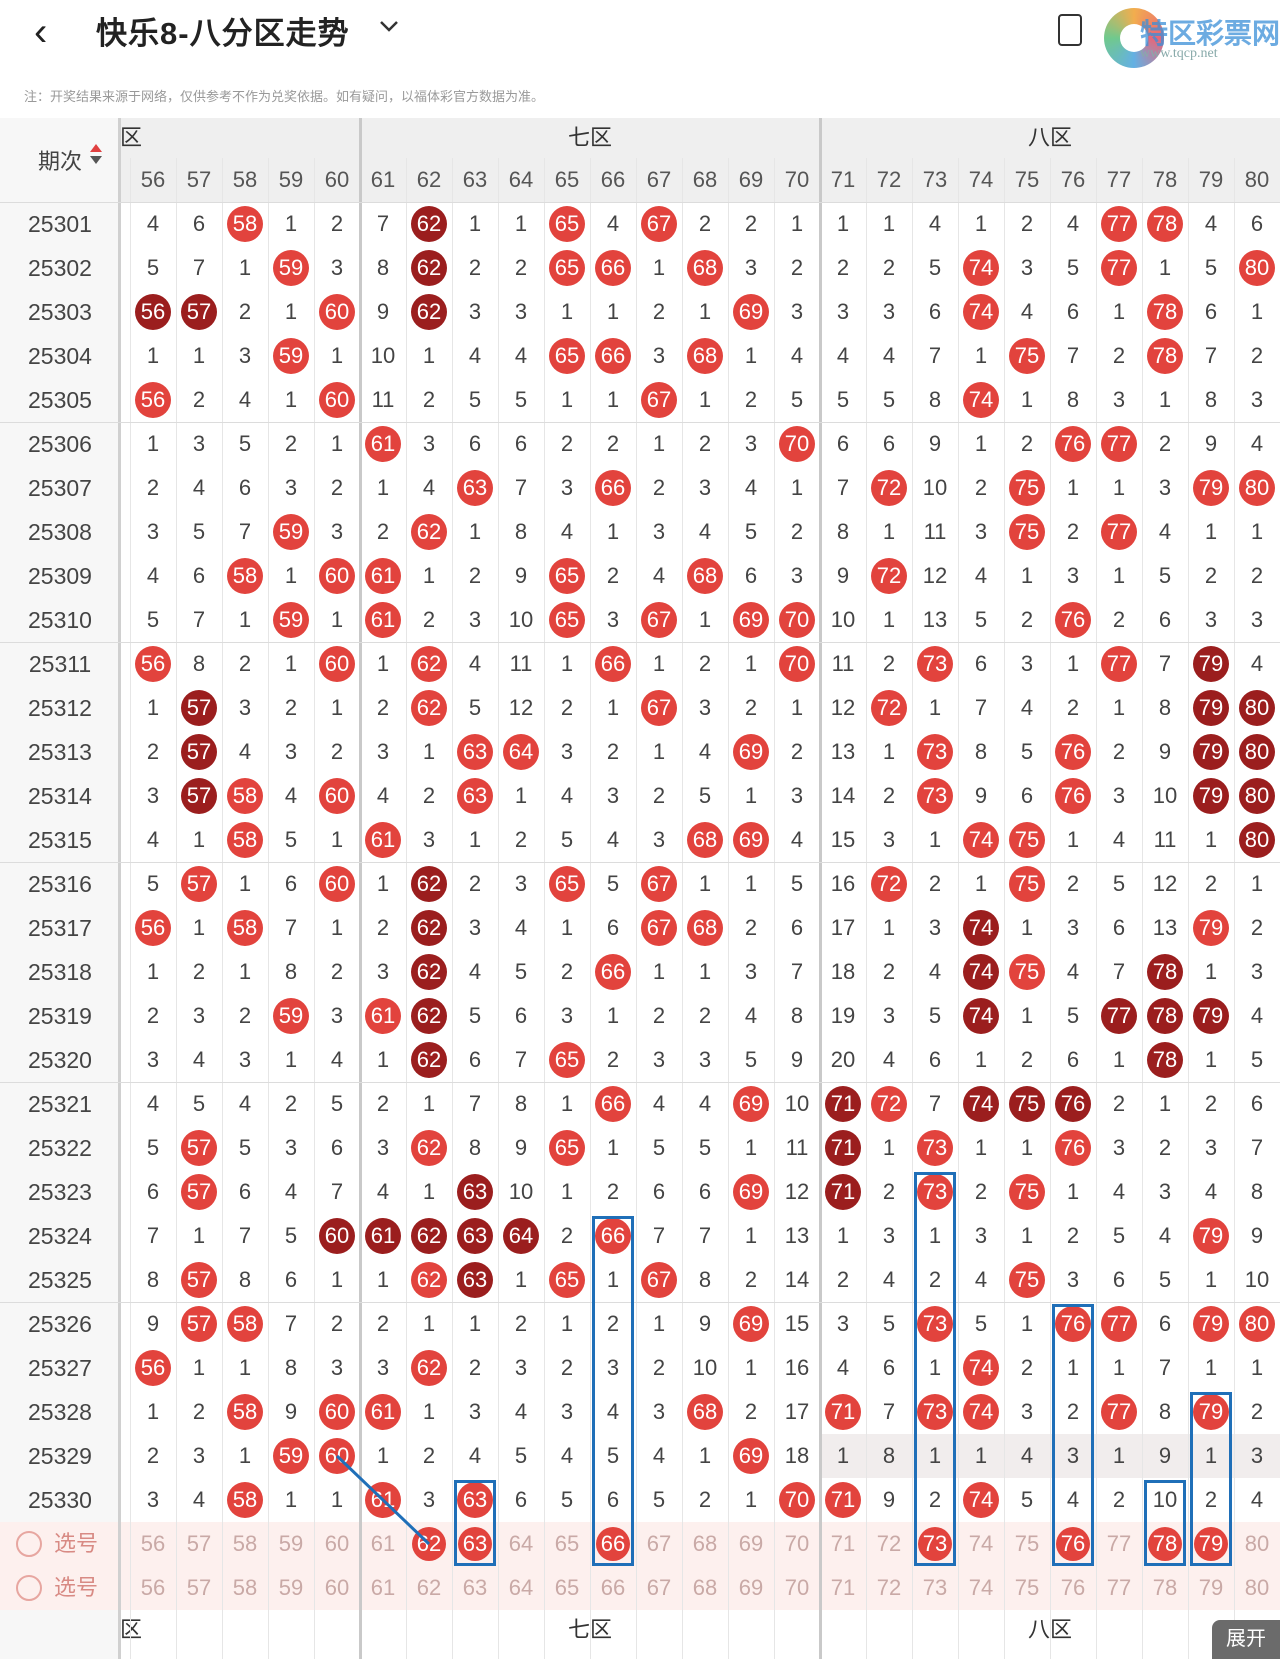  I want to click on drawn-ball-60: 60, so click(337, 1412).